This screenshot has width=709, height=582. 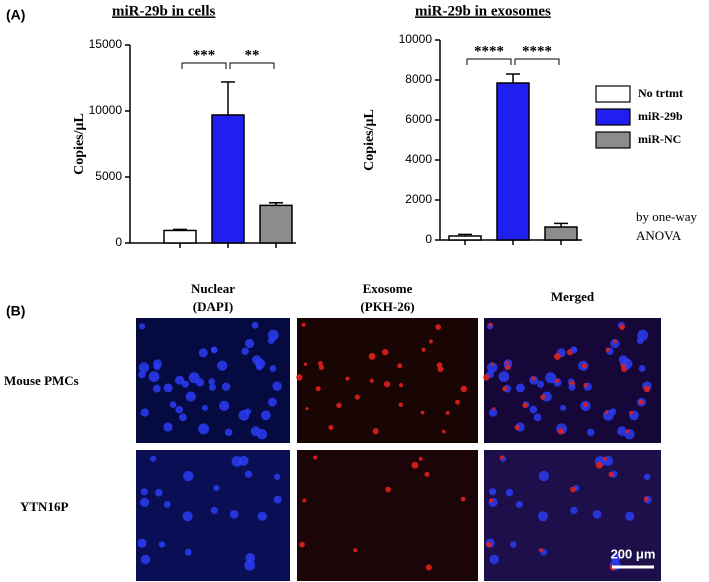 What do you see at coordinates (633, 553) in the screenshot?
I see `scale-bar-label: 200 μm` at bounding box center [633, 553].